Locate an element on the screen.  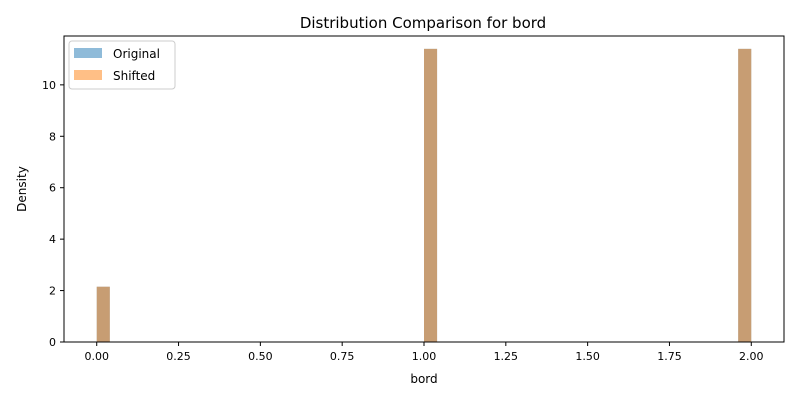
x-tick-label: 0.00 is located at coordinates (96, 356).